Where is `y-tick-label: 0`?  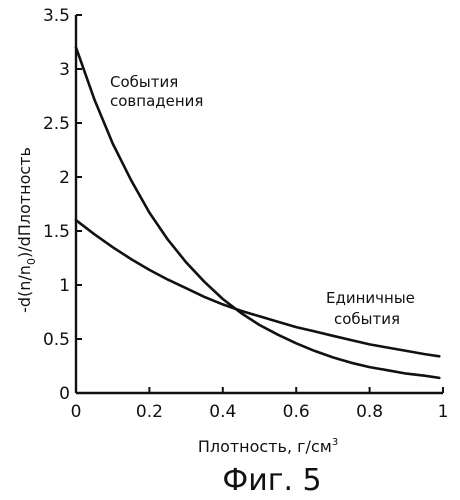
y-tick-label: 0 is located at coordinates (64, 394).